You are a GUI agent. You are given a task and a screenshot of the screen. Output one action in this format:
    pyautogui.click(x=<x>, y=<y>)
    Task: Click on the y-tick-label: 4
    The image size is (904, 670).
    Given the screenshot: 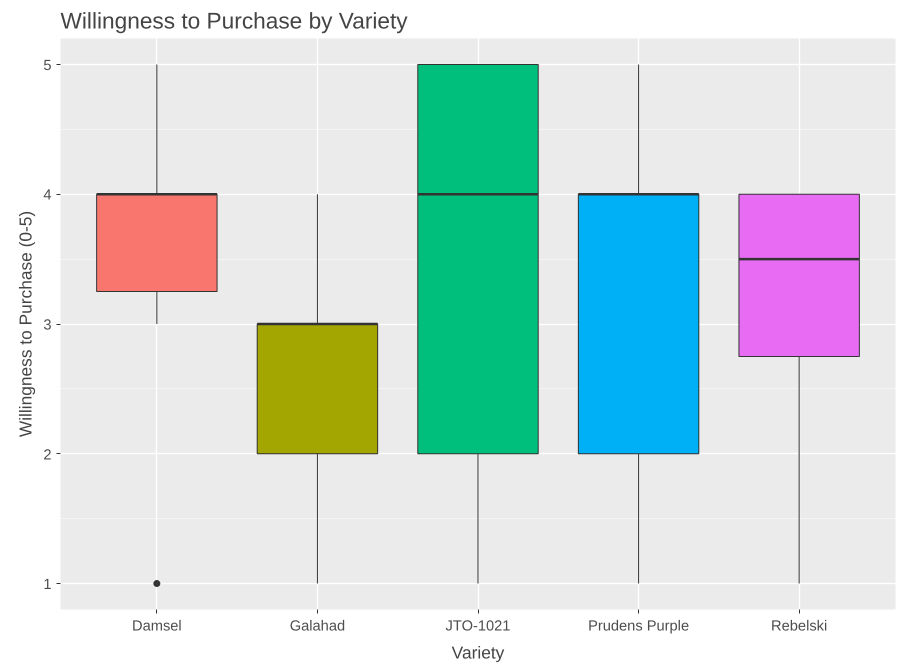 What is the action you would take?
    pyautogui.click(x=47, y=196)
    